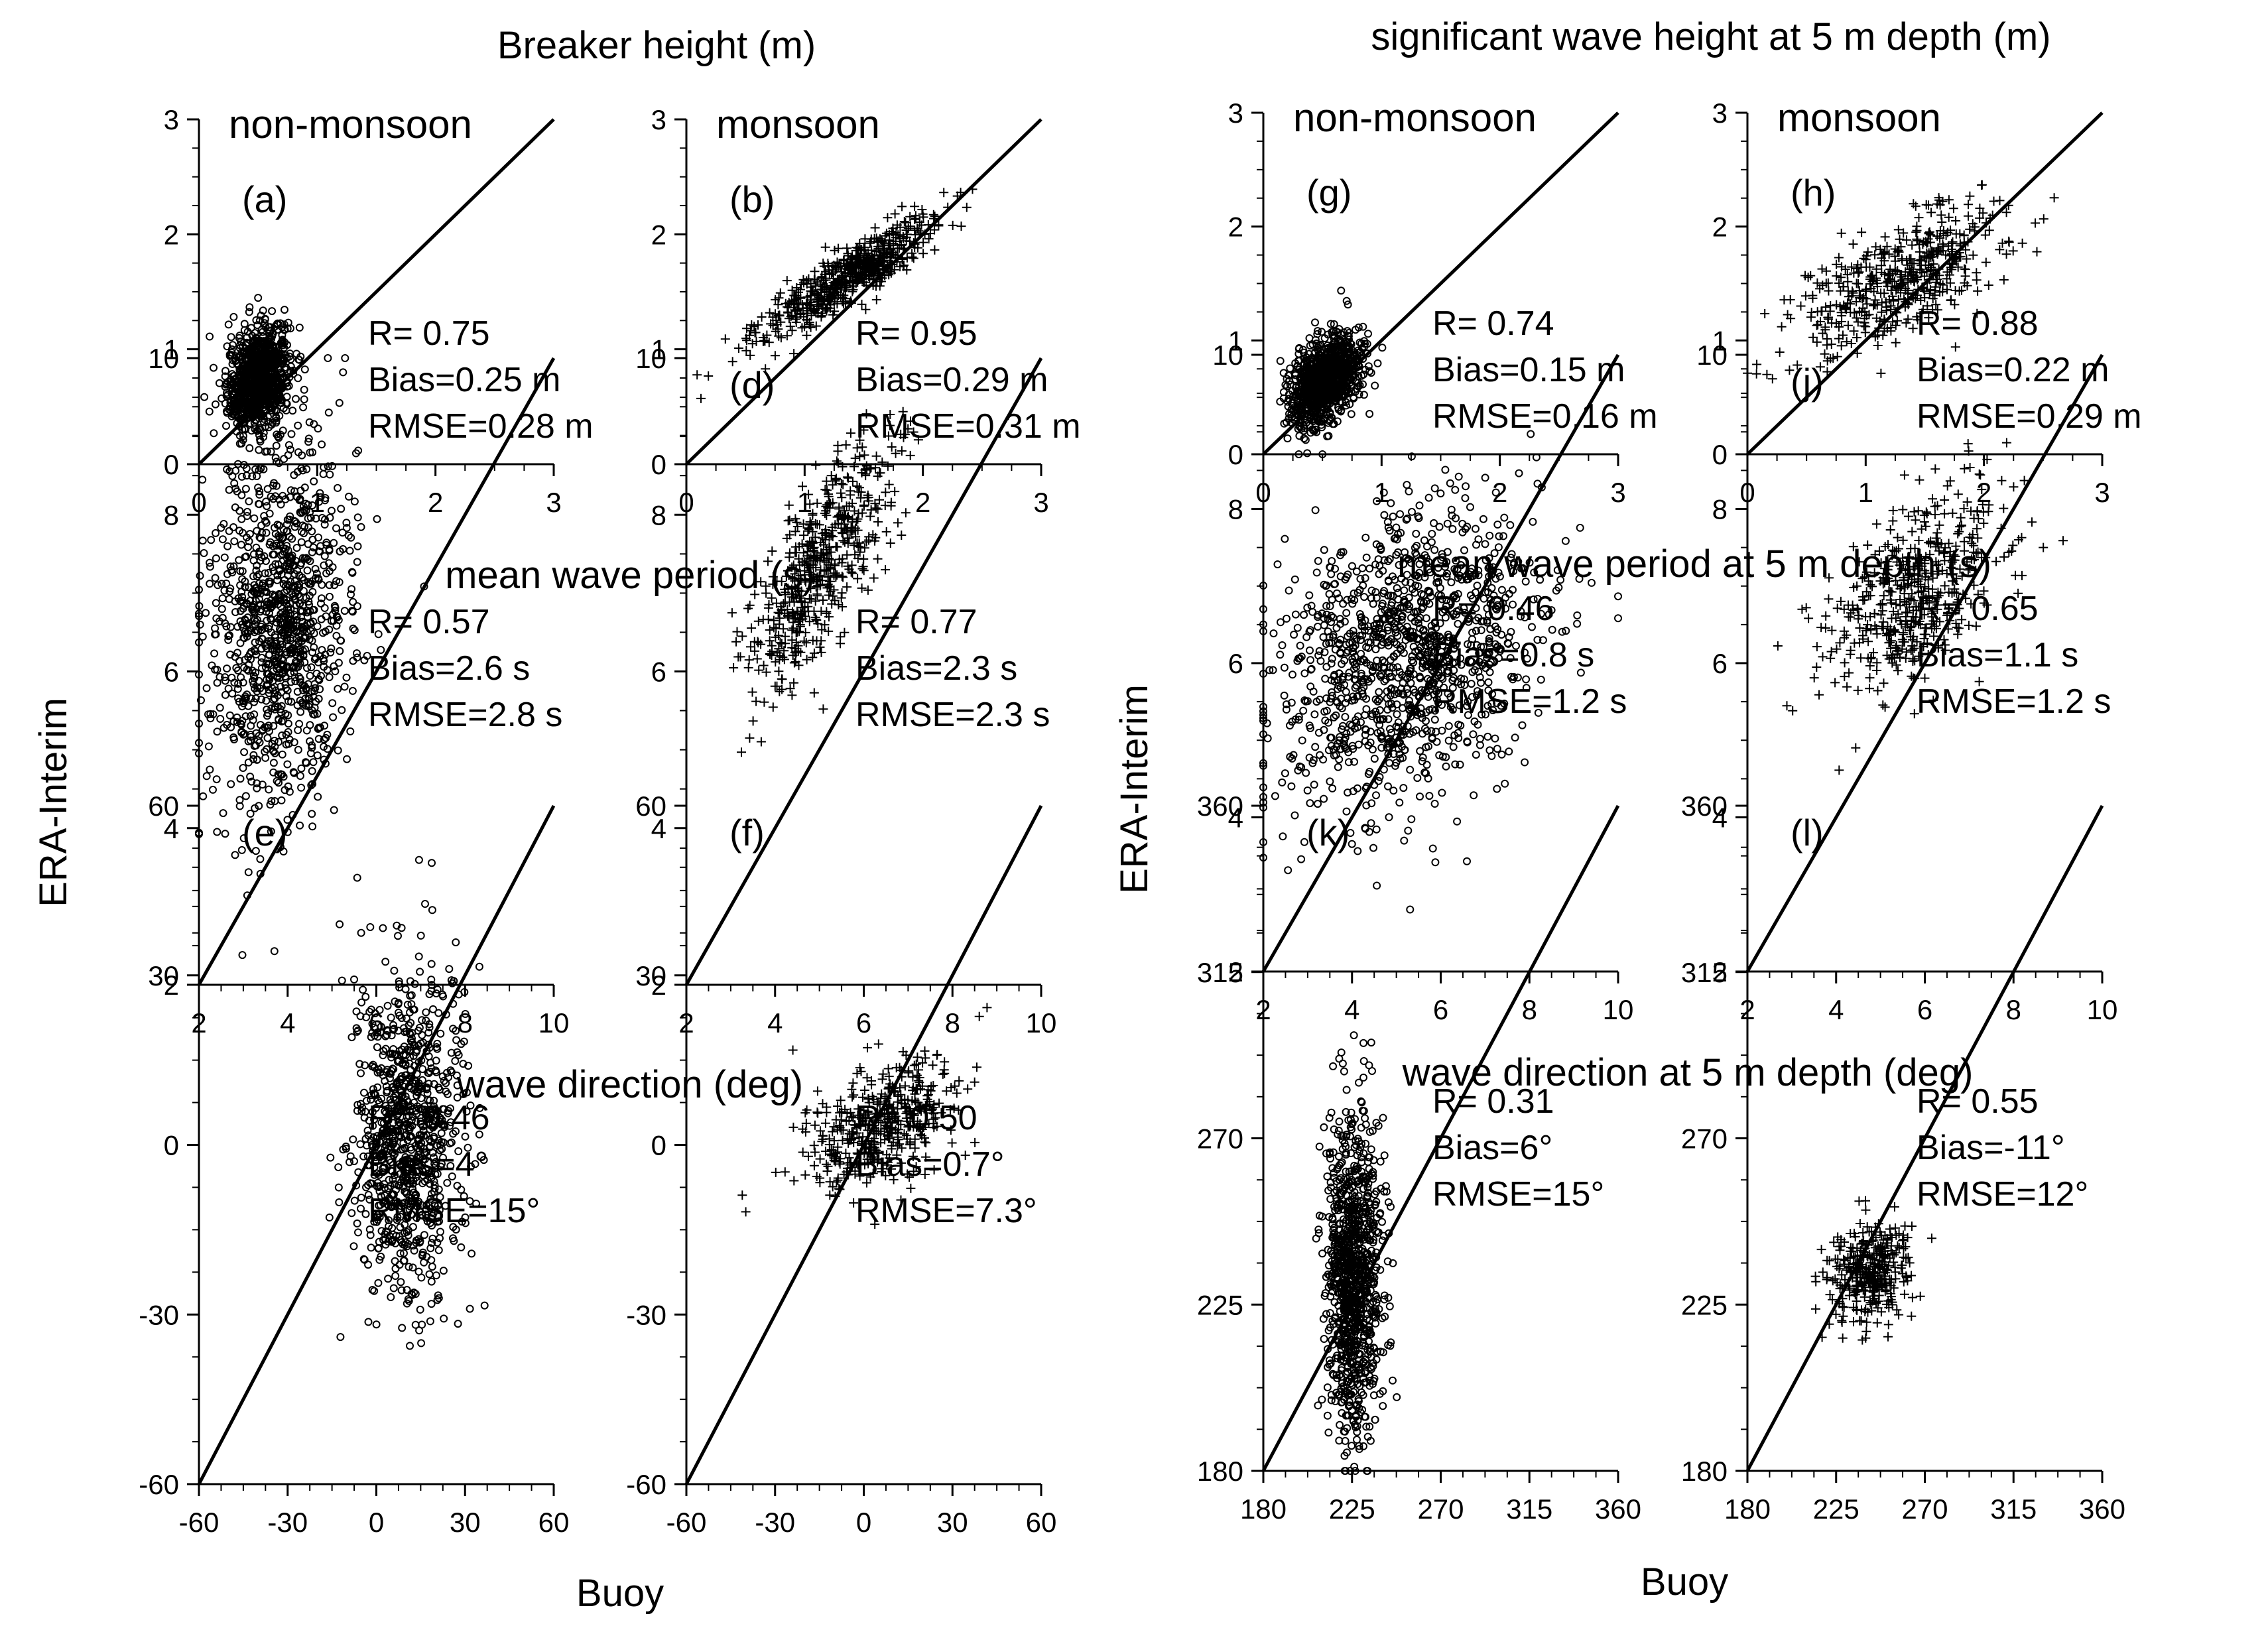  Describe the element at coordinates (686, 1522) in the screenshot. I see `x-tick-label-f: -60` at that location.